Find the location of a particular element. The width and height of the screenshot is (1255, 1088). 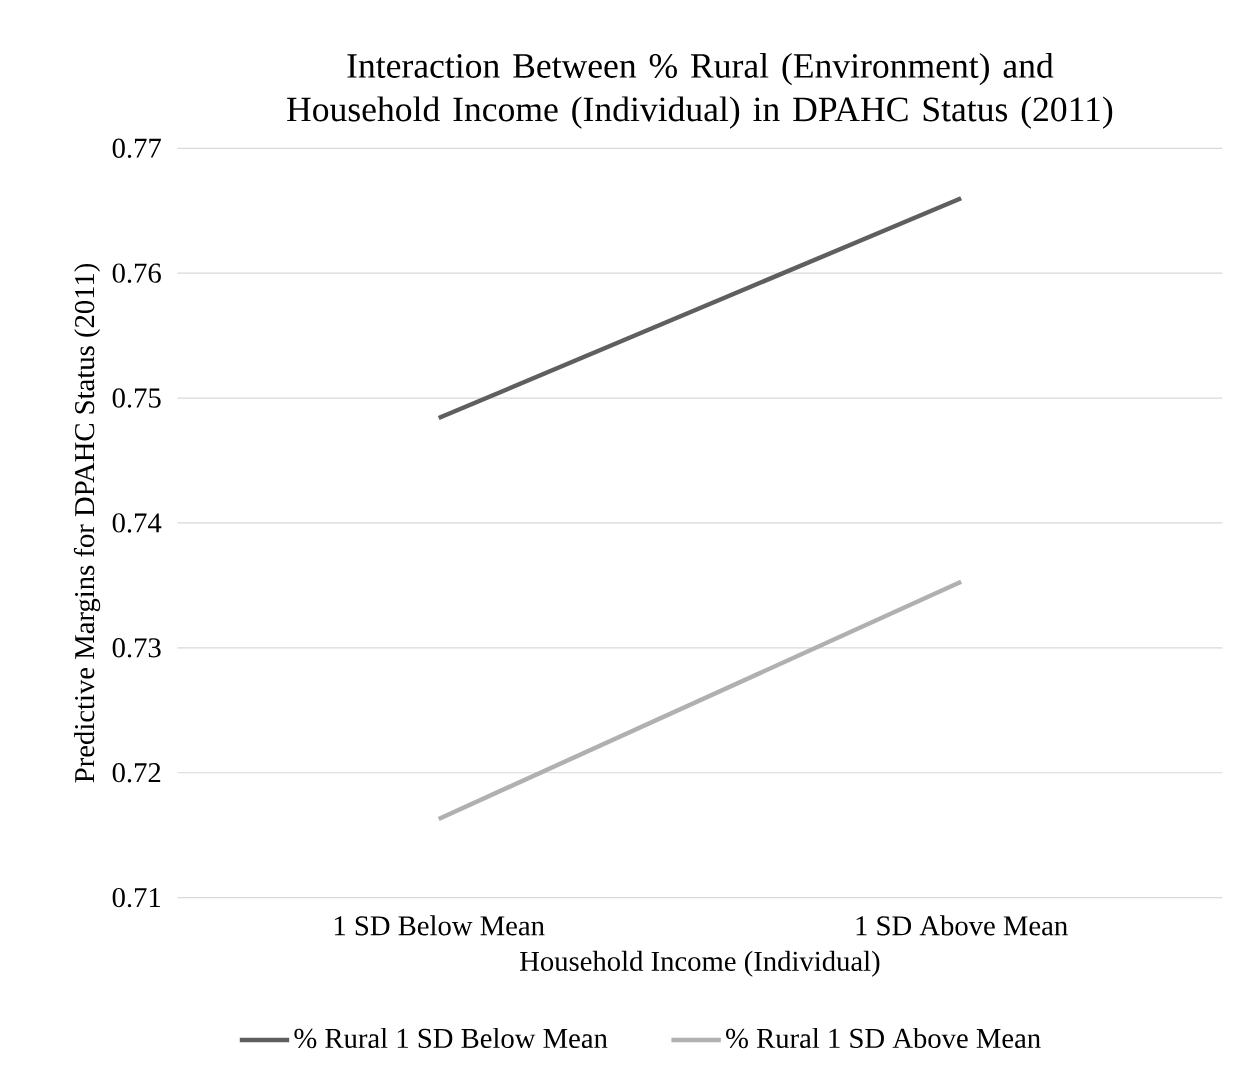

y-tick-label: 0.76 is located at coordinates (136, 273).